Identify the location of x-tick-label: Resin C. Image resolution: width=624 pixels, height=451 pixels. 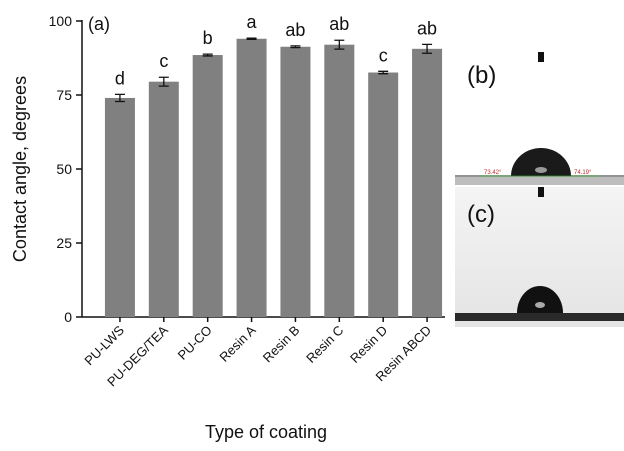
(324, 344).